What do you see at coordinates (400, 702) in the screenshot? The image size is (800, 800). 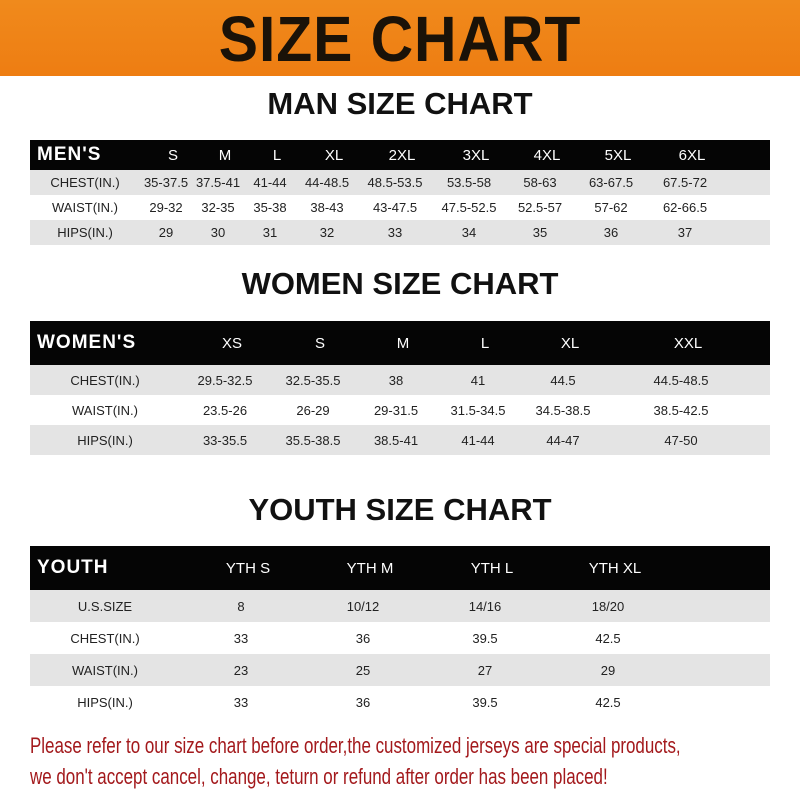 I see `table-row: HIPS(IN.) 33 36 39.5 42.5` at bounding box center [400, 702].